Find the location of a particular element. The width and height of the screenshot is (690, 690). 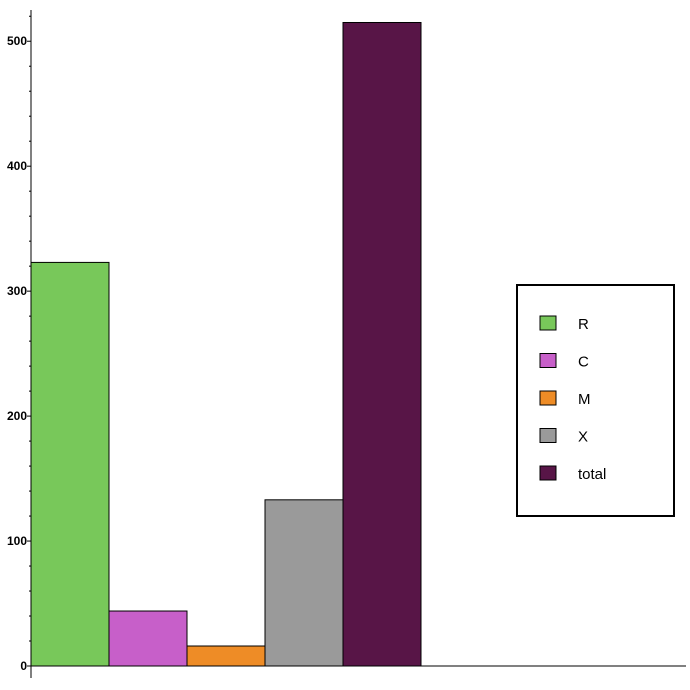

legend-label-total: total is located at coordinates (592, 474).